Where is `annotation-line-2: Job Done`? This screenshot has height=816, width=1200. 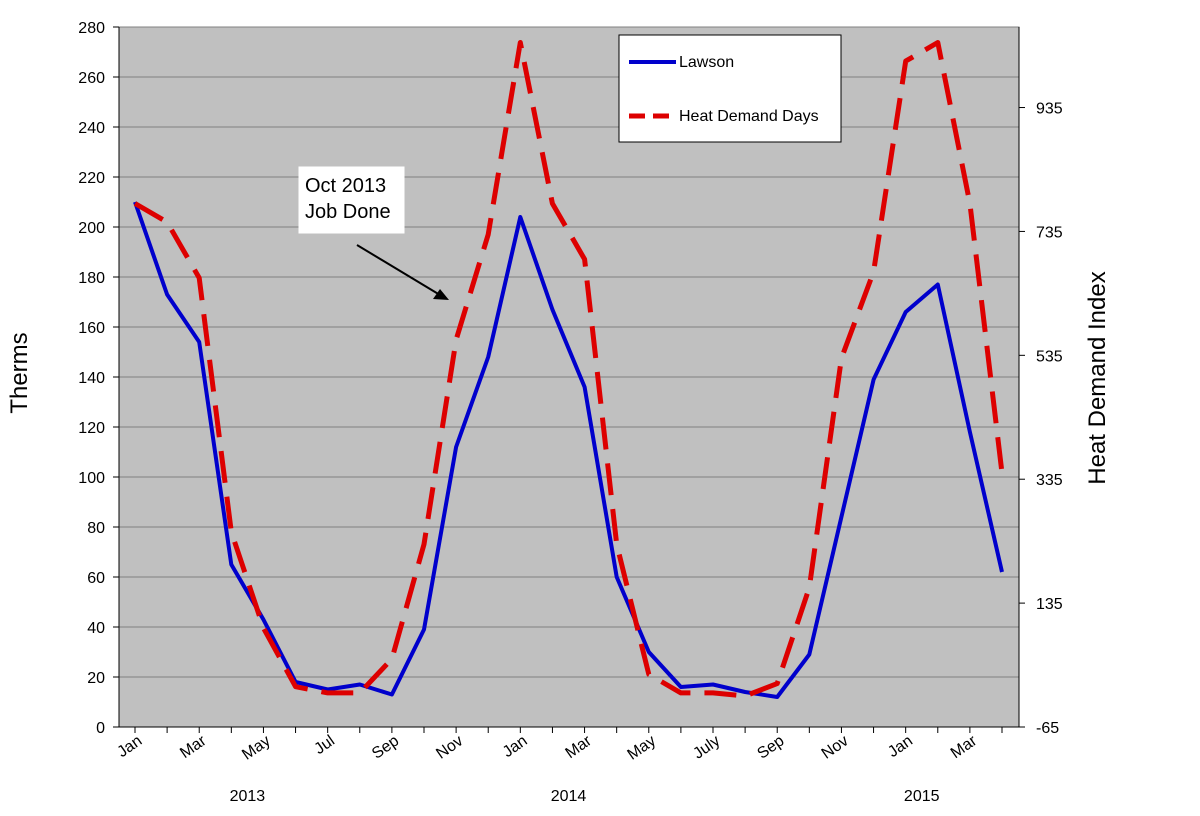
annotation-line-2: Job Done is located at coordinates (348, 212).